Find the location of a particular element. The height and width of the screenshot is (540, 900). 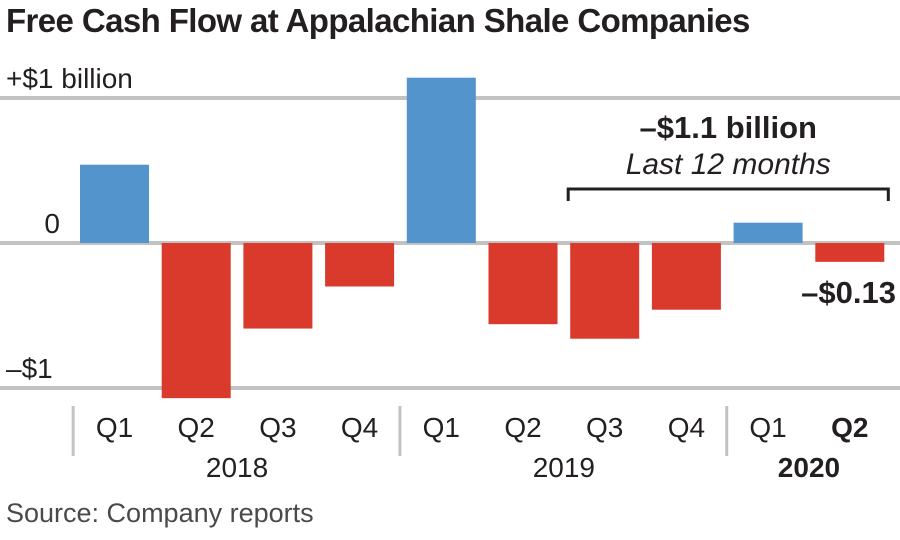

source-note: Source: Company reports is located at coordinates (160, 513).